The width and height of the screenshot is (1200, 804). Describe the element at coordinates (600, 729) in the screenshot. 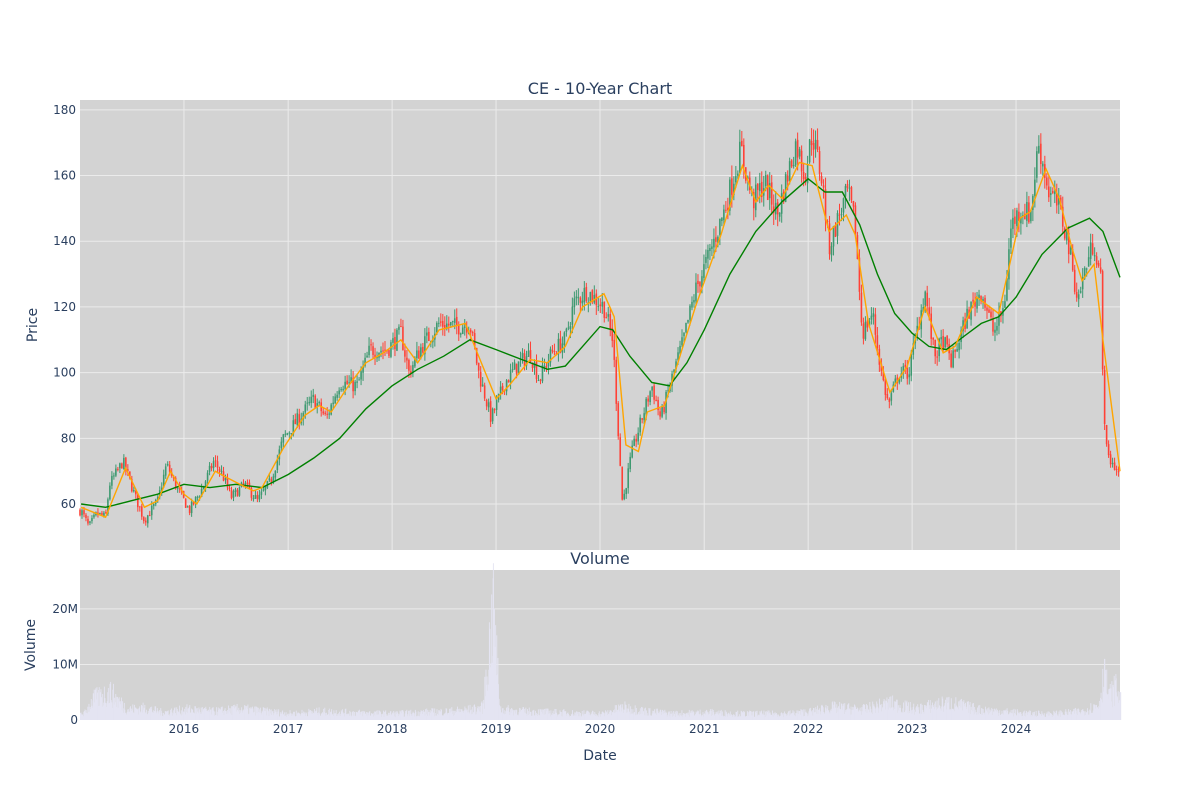

I see `date-x-ticks: 2016 2017 2018 2019 2020 2021 2022 2023 2024` at that location.